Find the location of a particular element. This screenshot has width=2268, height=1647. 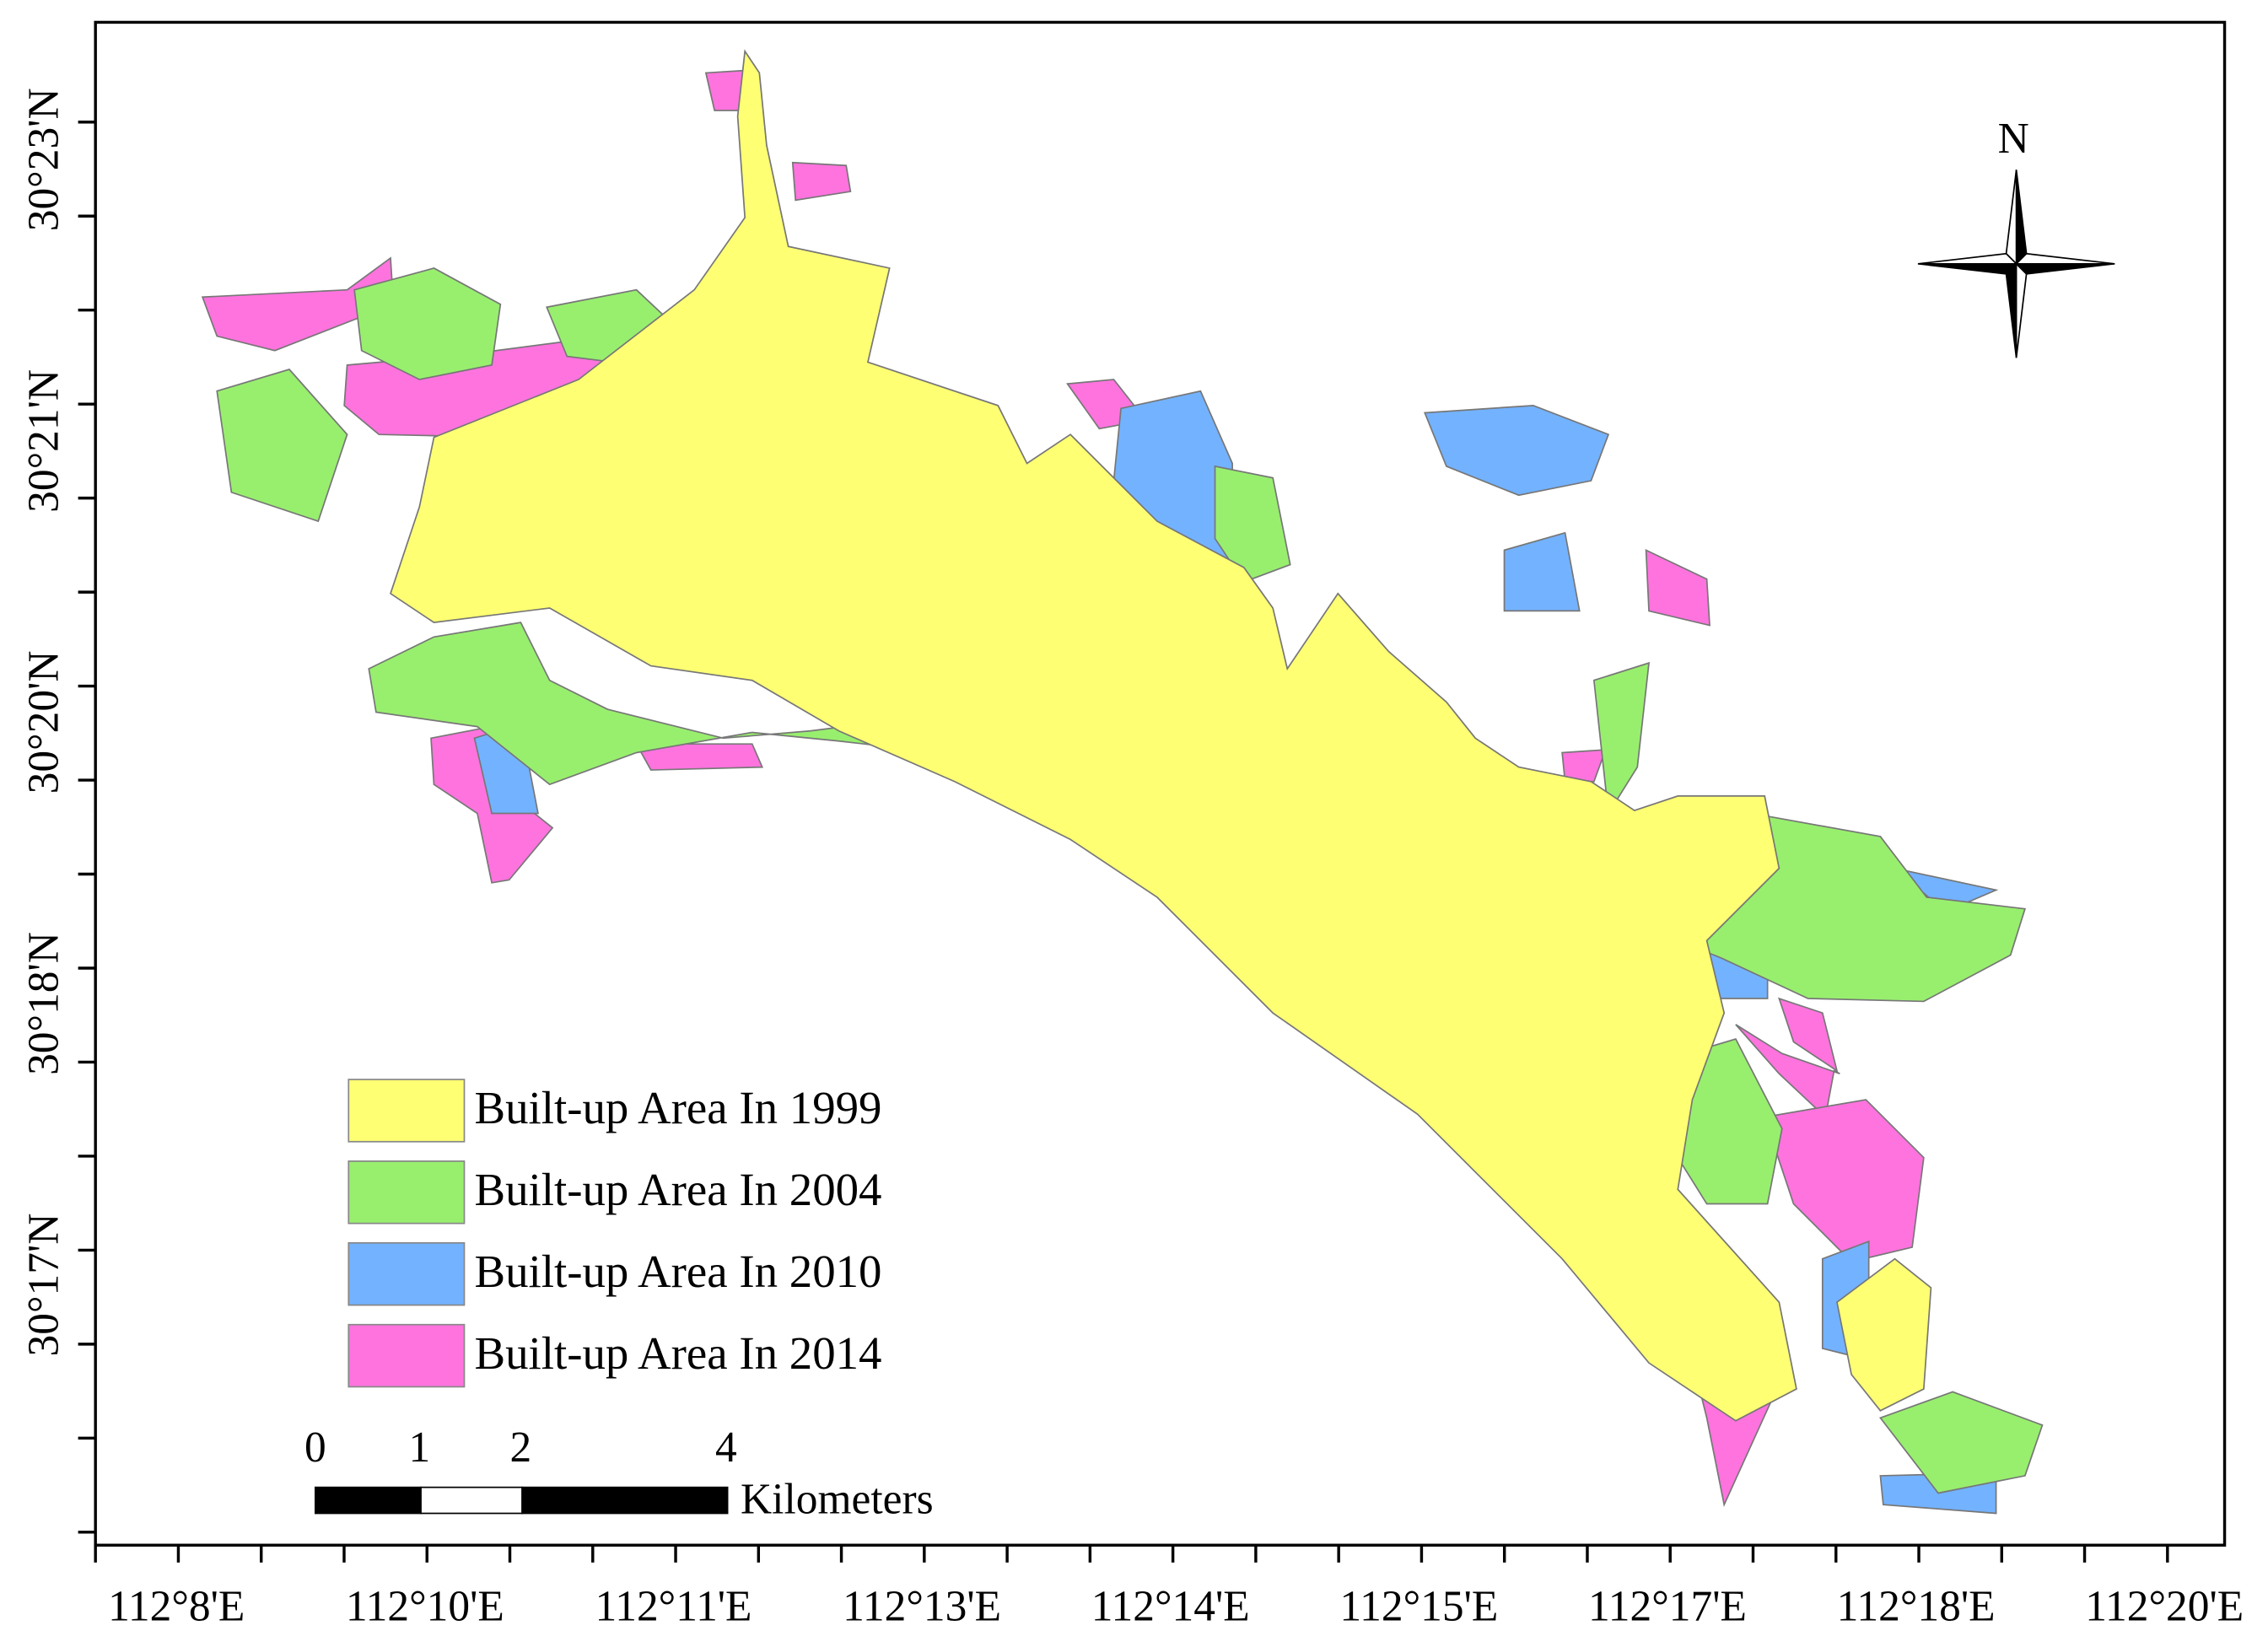

x-axis-label: 112°15'E is located at coordinates (1419, 1606).